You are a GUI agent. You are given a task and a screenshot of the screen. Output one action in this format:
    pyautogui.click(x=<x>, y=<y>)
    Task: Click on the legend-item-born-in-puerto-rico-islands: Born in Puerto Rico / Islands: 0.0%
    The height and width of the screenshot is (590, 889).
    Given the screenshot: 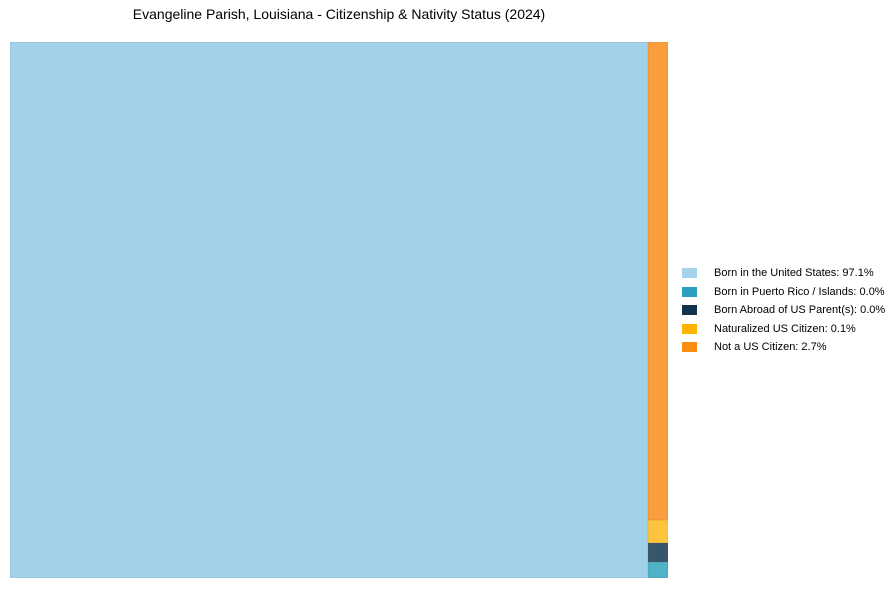 What is the action you would take?
    pyautogui.click(x=783, y=292)
    